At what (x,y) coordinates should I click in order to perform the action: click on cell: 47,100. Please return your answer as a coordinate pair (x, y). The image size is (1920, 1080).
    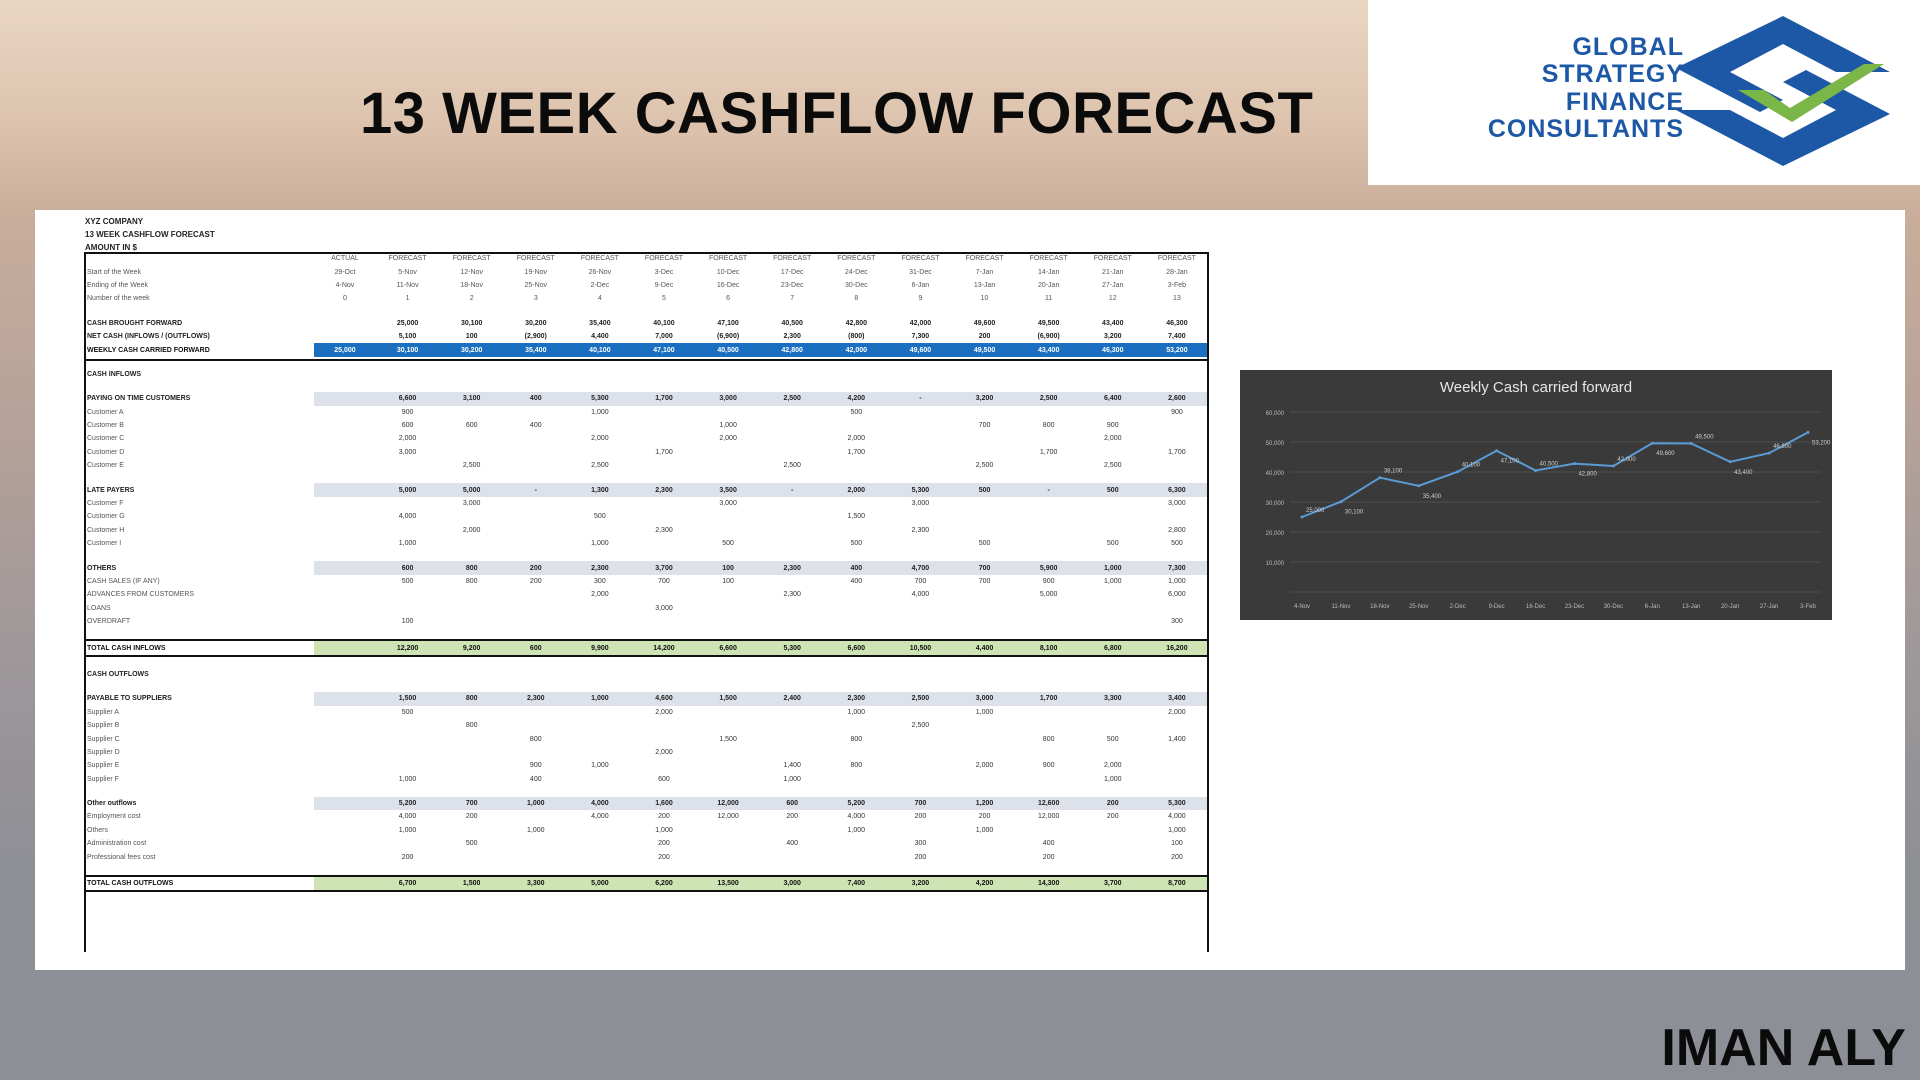
    Looking at the image, I should click on (664, 350).